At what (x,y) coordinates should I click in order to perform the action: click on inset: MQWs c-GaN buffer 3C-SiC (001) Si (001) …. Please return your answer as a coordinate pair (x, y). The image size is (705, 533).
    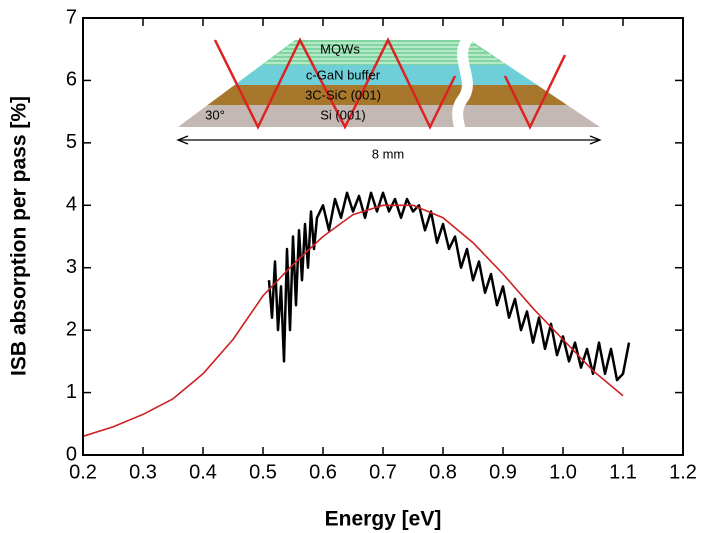
    Looking at the image, I should click on (389, 97).